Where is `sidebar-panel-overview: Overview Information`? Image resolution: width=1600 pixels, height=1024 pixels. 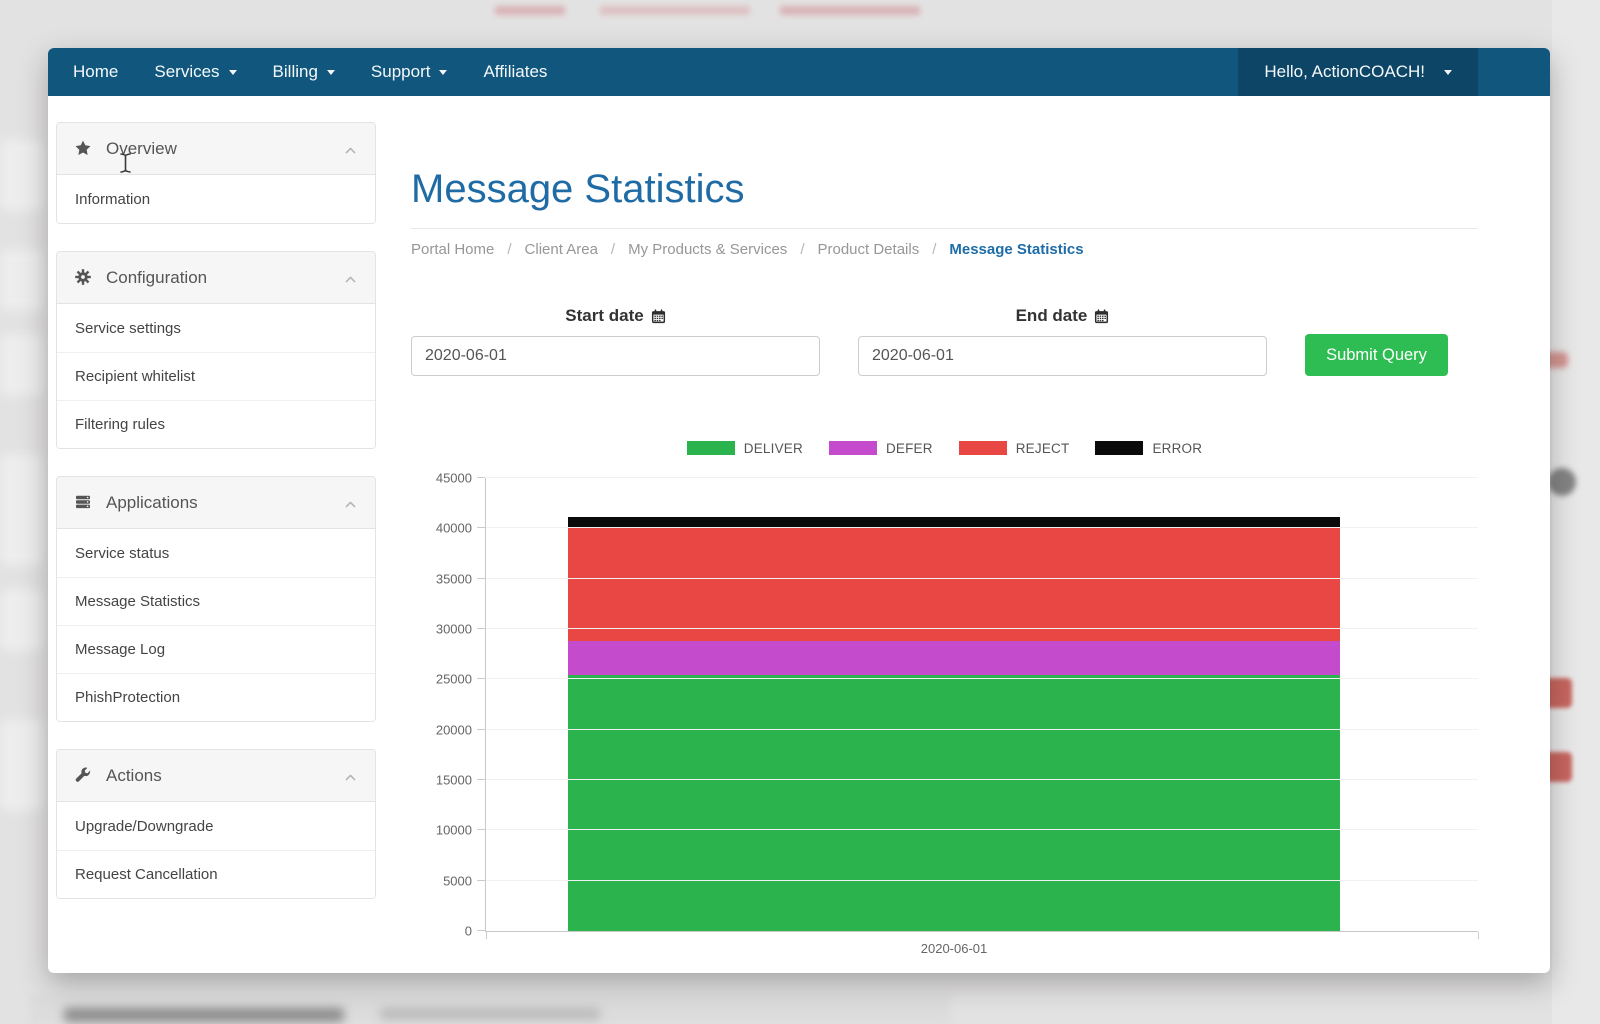 sidebar-panel-overview: Overview Information is located at coordinates (216, 173).